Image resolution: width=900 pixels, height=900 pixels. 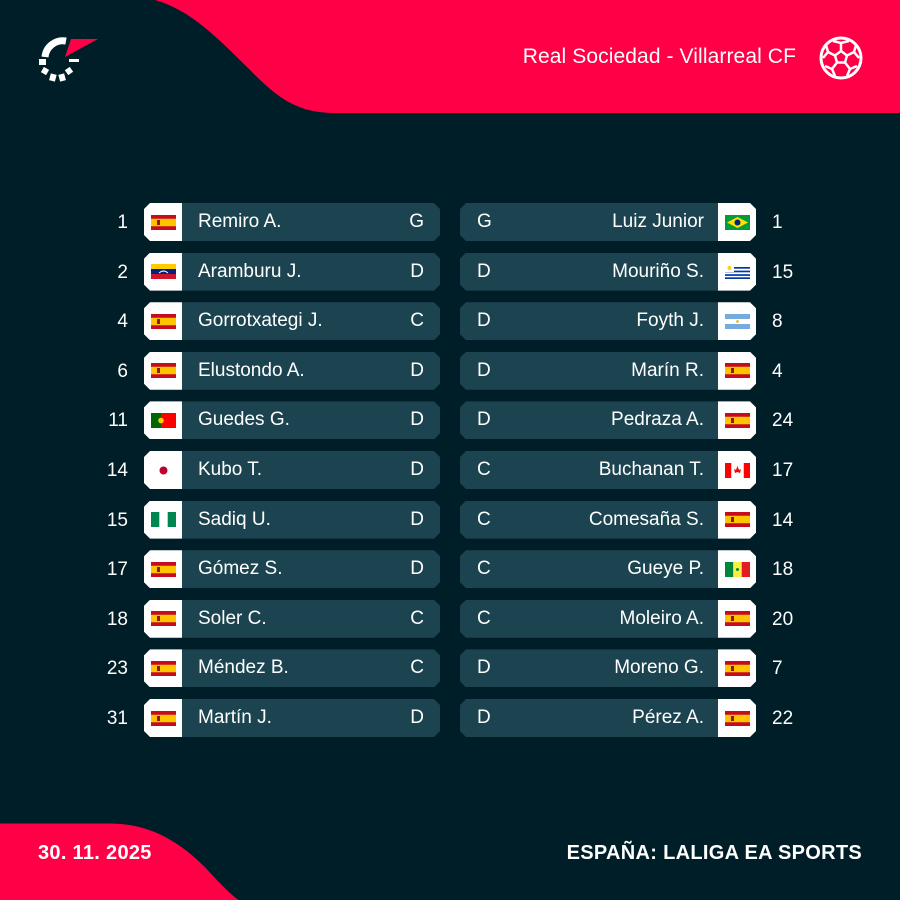 I want to click on player-bar: C Comesaña S., so click(x=589, y=520).